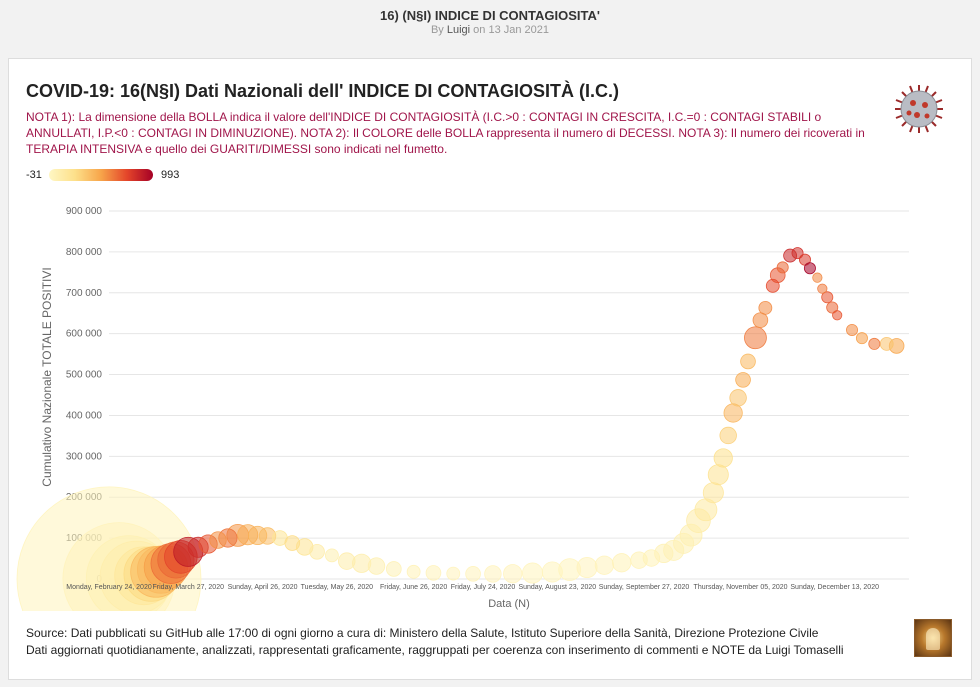 The width and height of the screenshot is (980, 687). Describe the element at coordinates (84, 293) in the screenshot. I see `y-tick-label: 700 000` at that location.